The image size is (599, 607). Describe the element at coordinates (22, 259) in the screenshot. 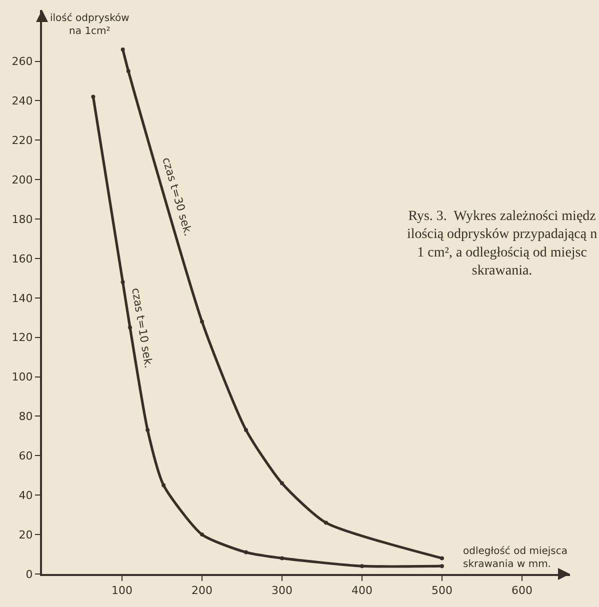

I see `y-tick-label: 160` at that location.